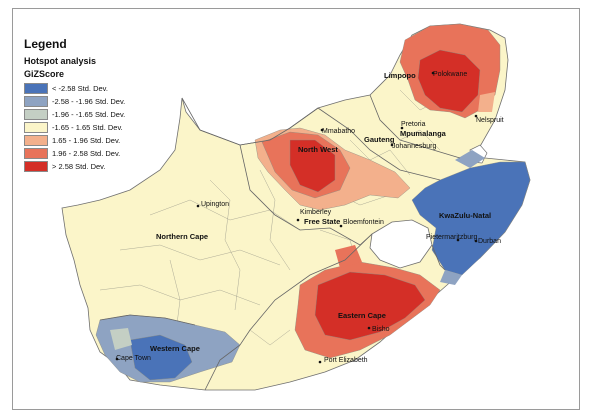  I want to click on upington-marker, so click(198, 206).